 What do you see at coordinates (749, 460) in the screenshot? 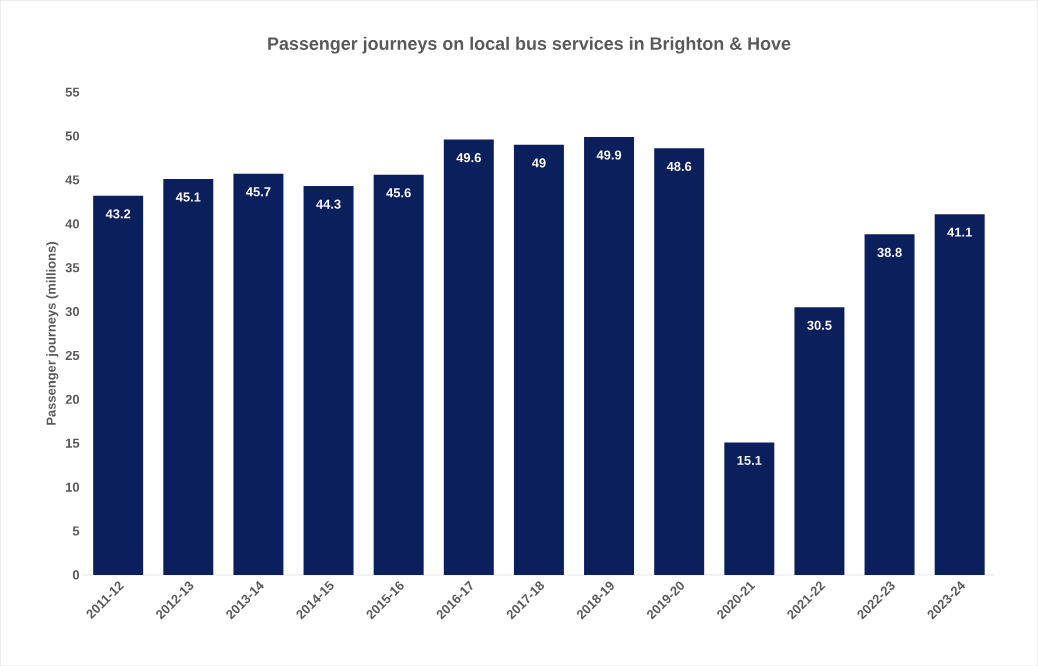
I see `data-label: 15.1` at bounding box center [749, 460].